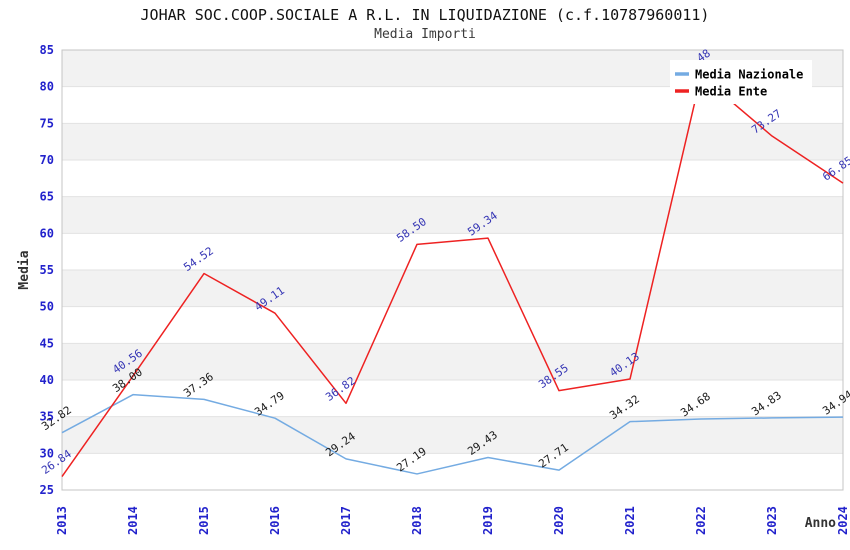  What do you see at coordinates (766, 404) in the screenshot?
I see `data-label: 34.83` at bounding box center [766, 404].